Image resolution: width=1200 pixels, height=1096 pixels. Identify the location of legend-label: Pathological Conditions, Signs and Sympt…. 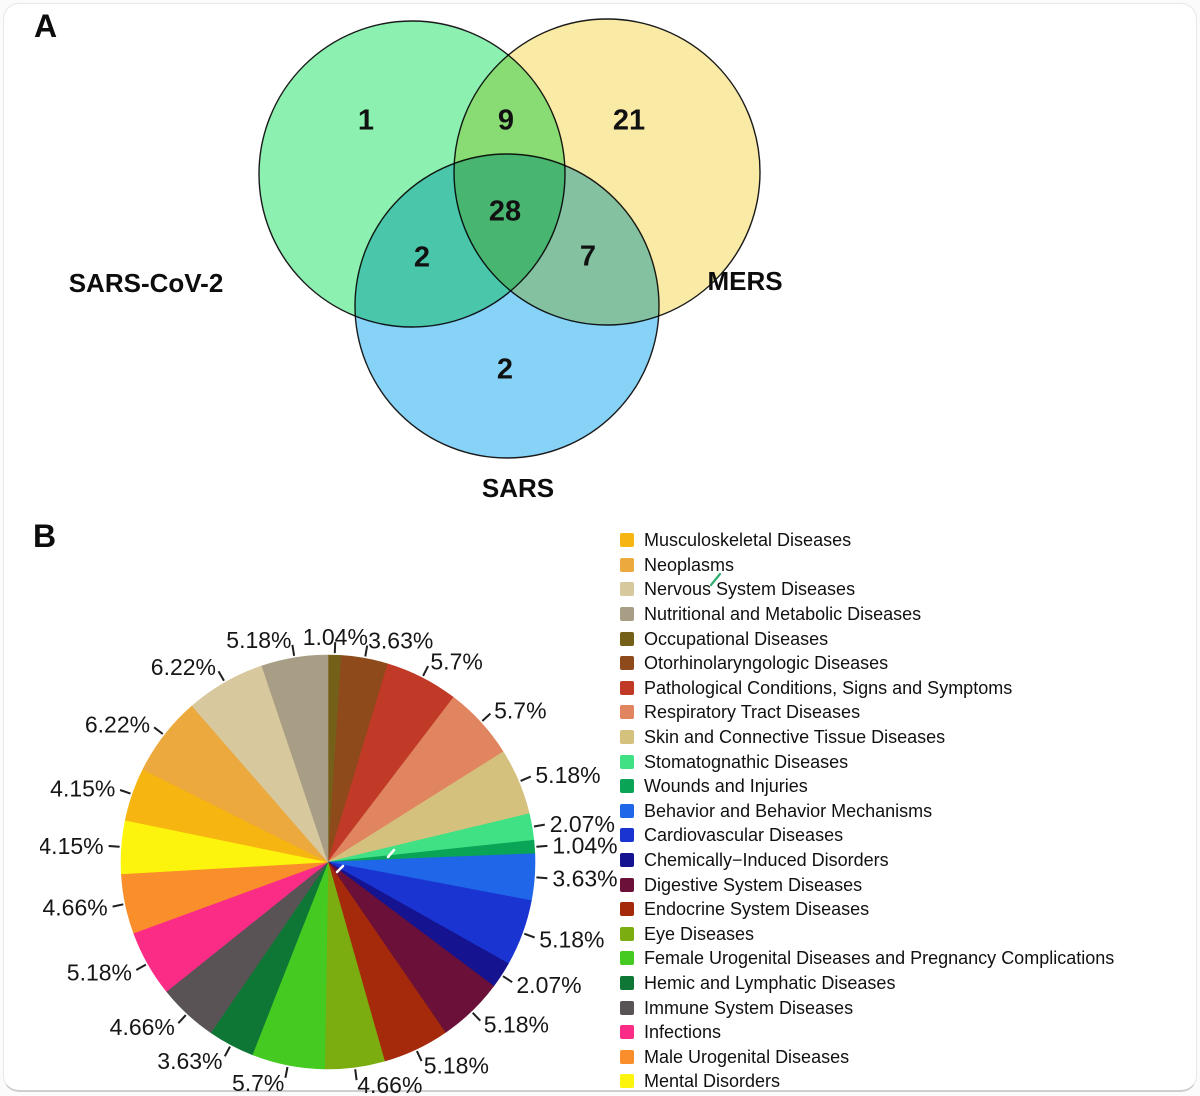
(828, 687).